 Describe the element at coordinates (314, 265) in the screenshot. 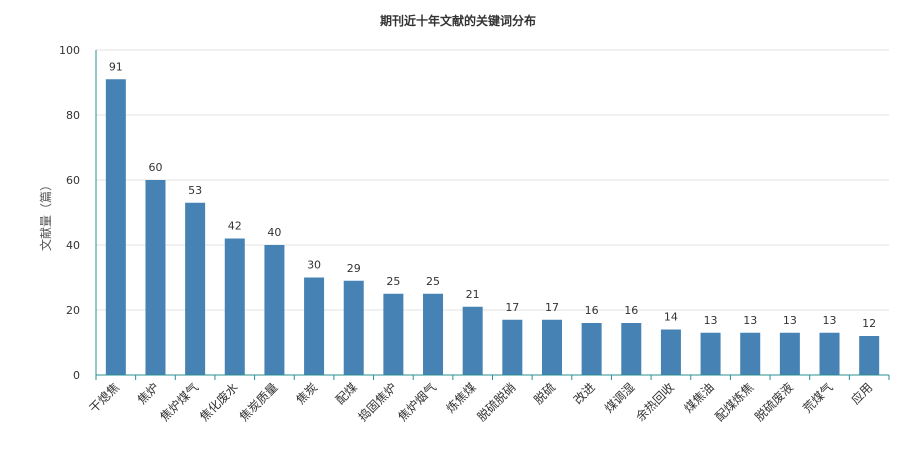

I see `value-label: 30` at that location.